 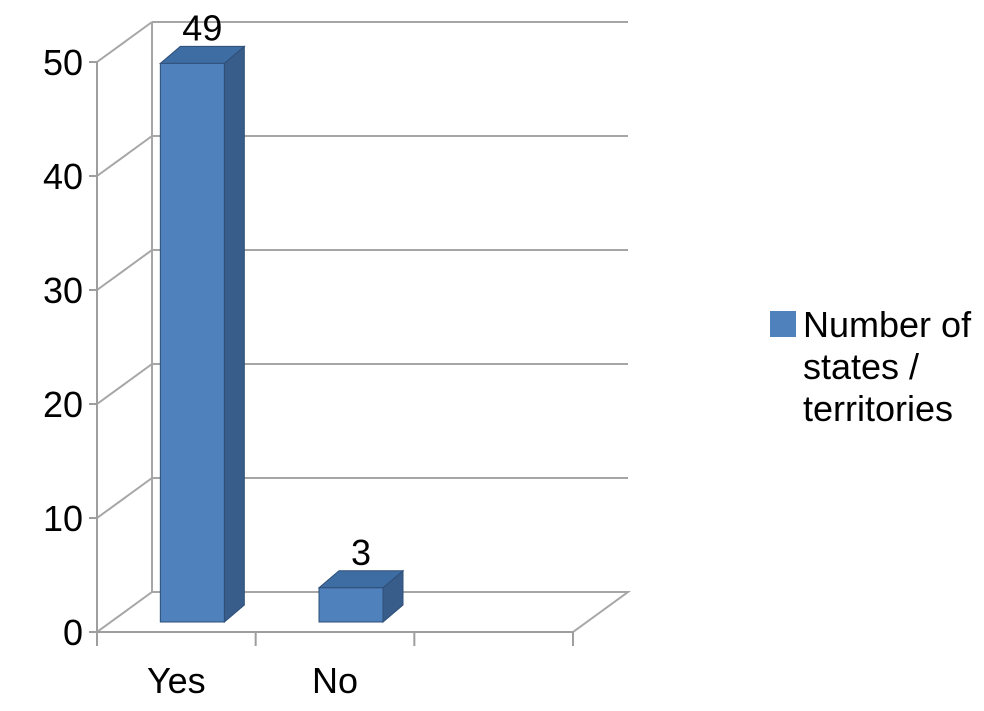 I want to click on y-tick-label: 10, so click(x=63, y=518).